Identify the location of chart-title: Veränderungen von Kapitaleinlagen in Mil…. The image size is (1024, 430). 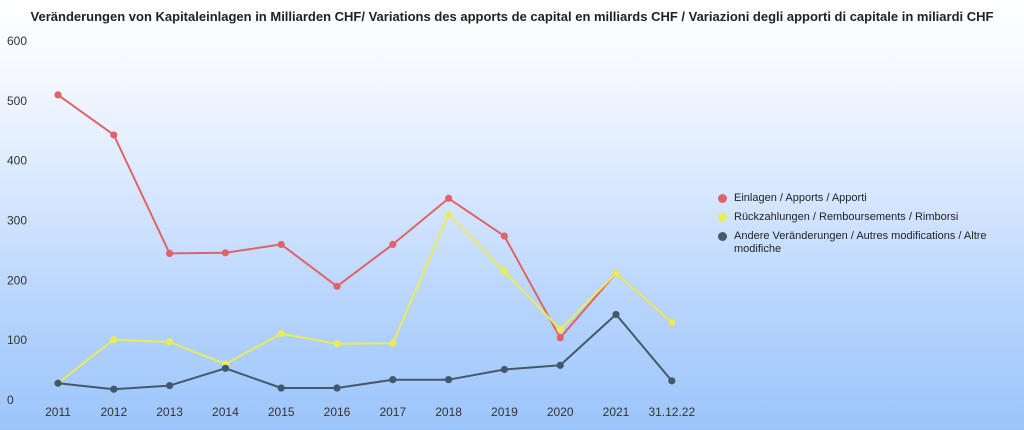
(512, 16).